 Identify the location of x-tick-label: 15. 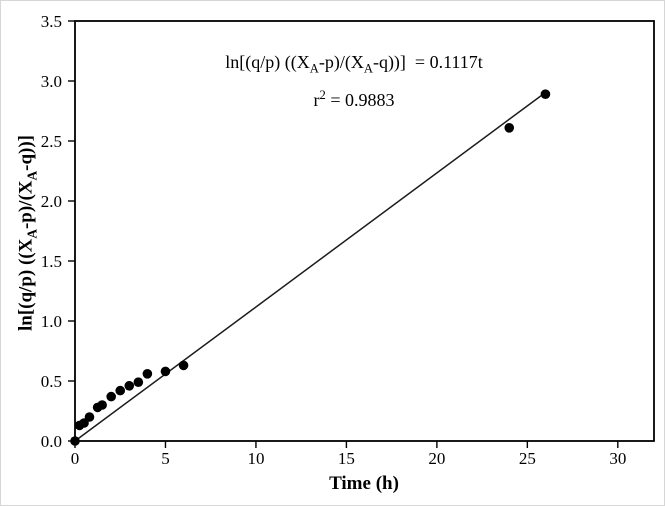
(346, 458).